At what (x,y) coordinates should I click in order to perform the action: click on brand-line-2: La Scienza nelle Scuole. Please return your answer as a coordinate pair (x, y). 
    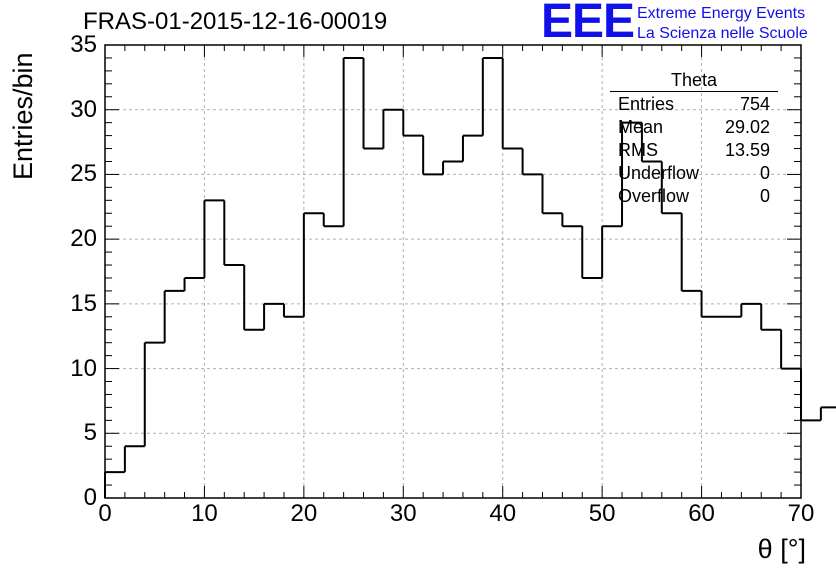
    Looking at the image, I should click on (722, 33).